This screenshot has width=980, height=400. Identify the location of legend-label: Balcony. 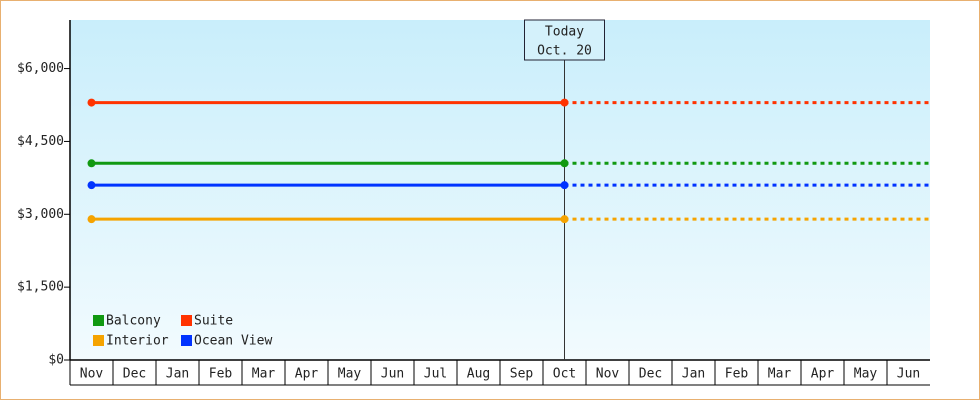
(133, 321).